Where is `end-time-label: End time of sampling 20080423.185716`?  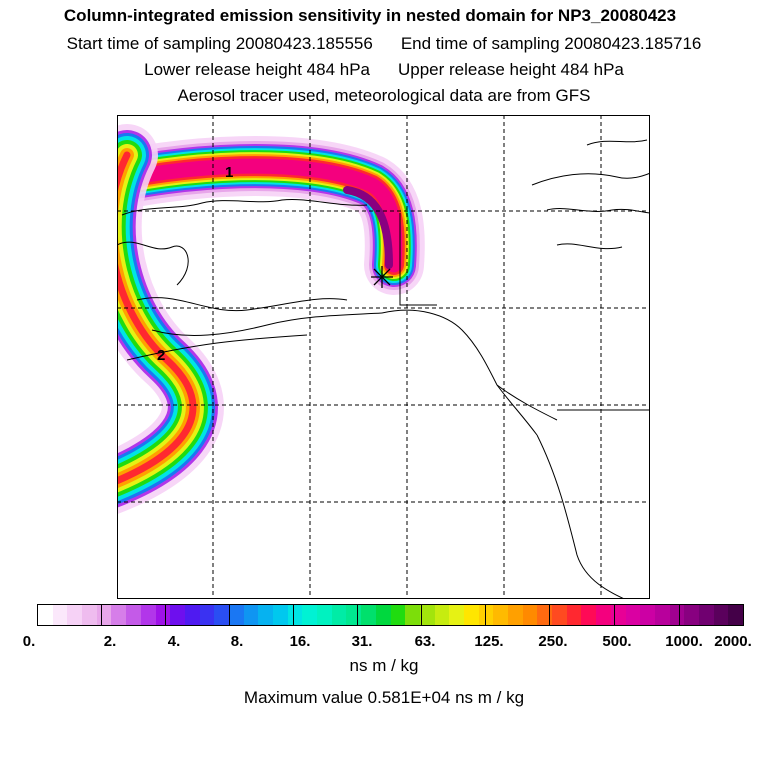
end-time-label: End time of sampling 20080423.185716 is located at coordinates (551, 43).